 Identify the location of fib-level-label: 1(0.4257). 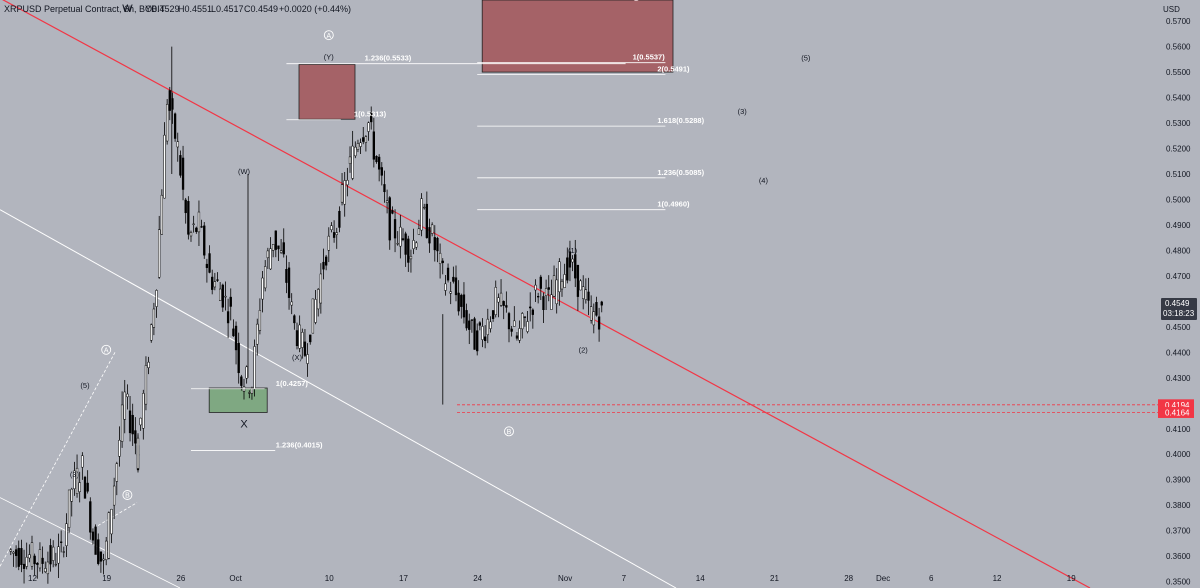
(292, 383).